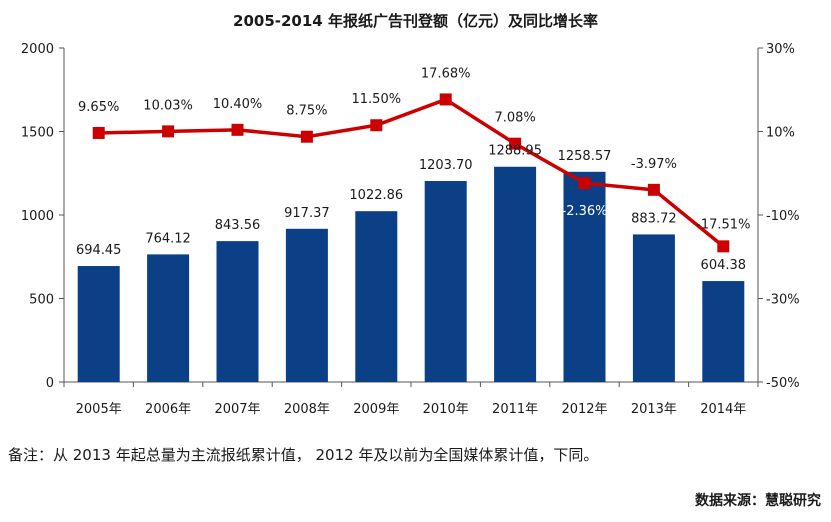 Image resolution: width=831 pixels, height=522 pixels. Describe the element at coordinates (723, 224) in the screenshot. I see `line-data-label: -17.51%` at that location.